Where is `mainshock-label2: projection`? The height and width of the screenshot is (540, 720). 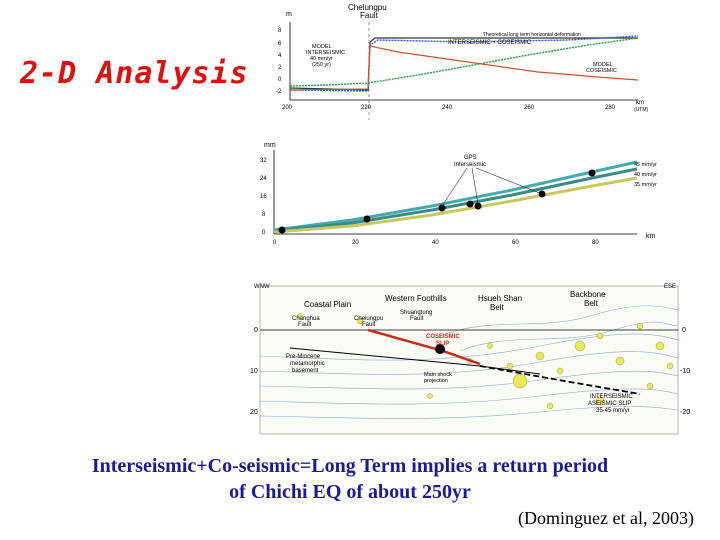
mainshock-label2: projection is located at coordinates (436, 381).